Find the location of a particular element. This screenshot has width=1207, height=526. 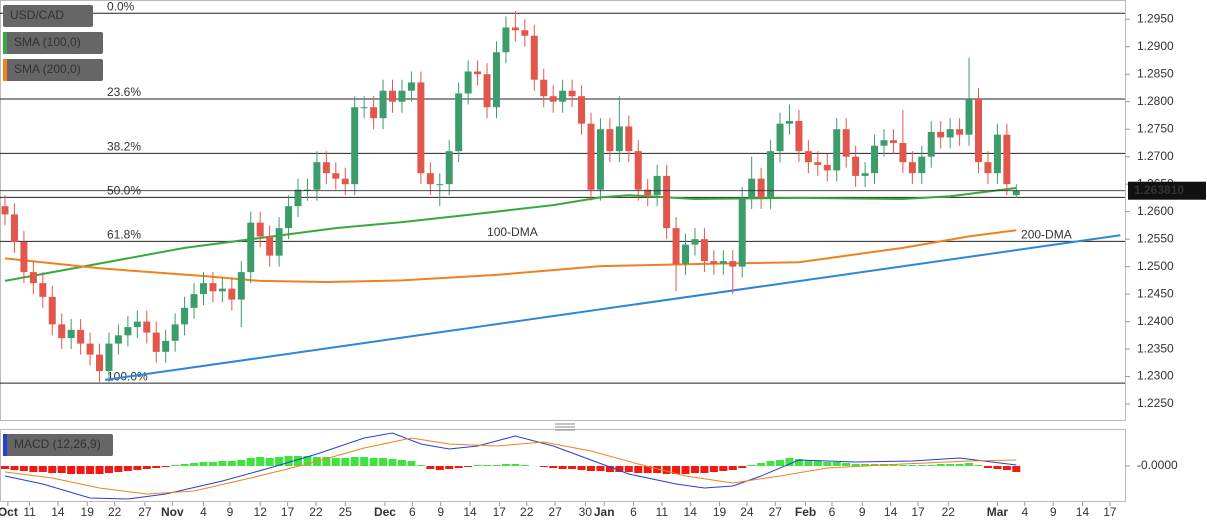

last-price-box is located at coordinates (1167, 190).